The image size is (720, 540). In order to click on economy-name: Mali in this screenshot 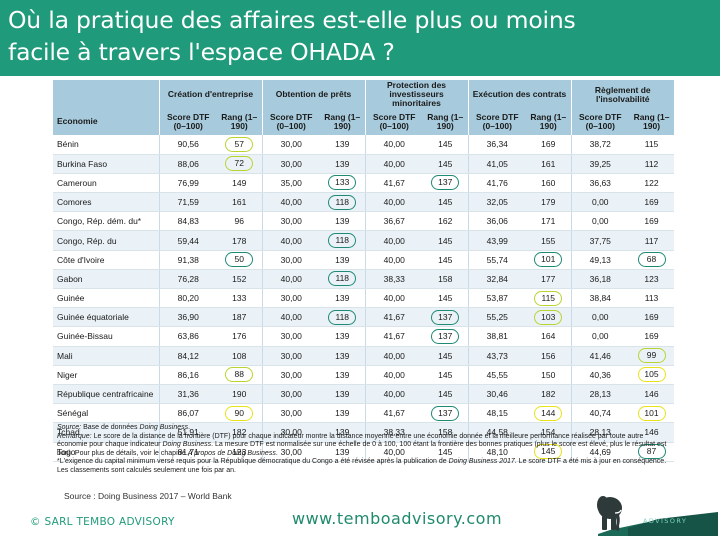, I will do `click(106, 356)`.